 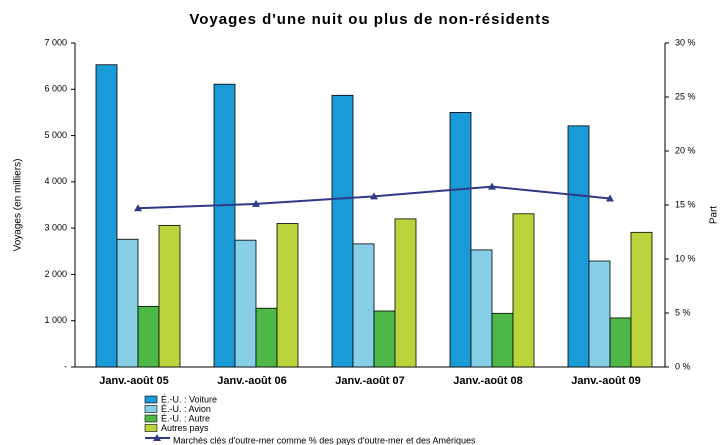 What do you see at coordinates (252, 381) in the screenshot?
I see `x-tick-label: Janv.-août 06` at bounding box center [252, 381].